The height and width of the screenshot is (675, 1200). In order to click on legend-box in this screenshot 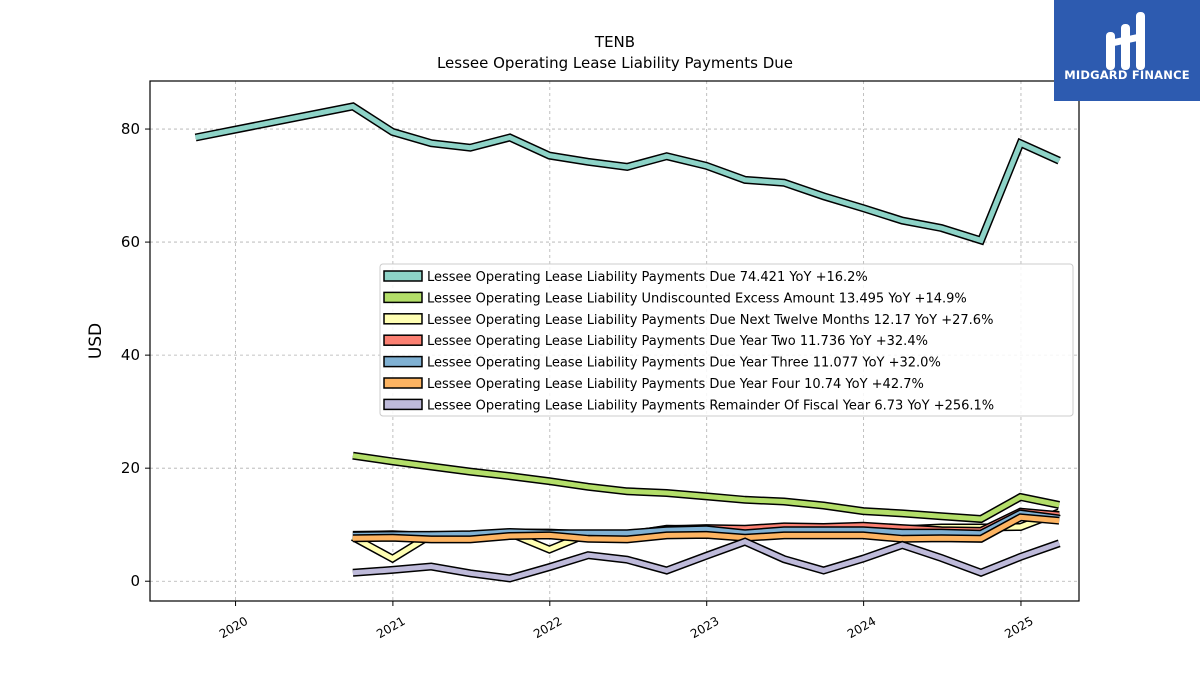, I will do `click(726, 340)`.